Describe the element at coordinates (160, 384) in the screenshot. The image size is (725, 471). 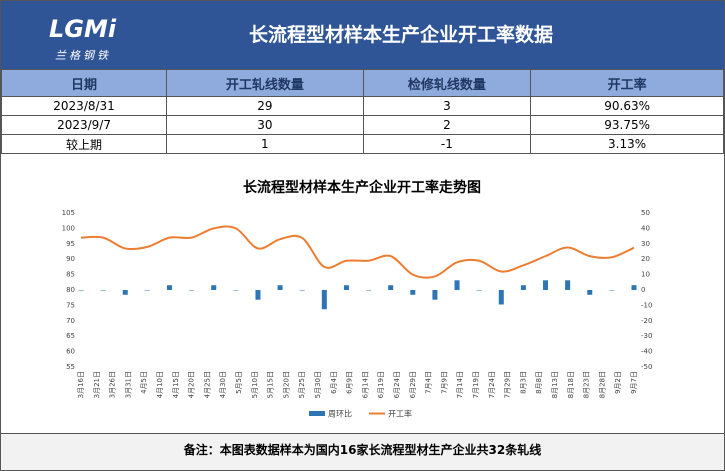
I see `x-tick-label: 4月10日` at that location.